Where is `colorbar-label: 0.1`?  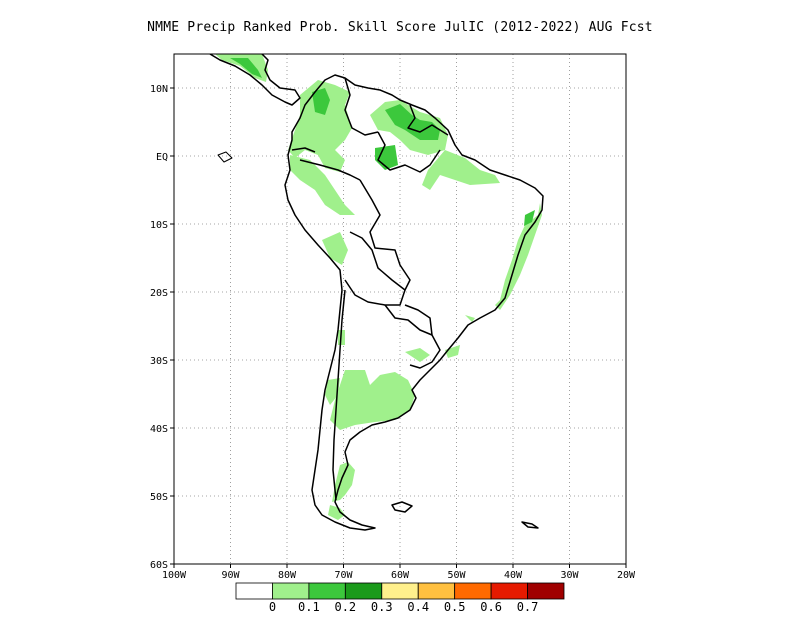 colorbar-label: 0.1 is located at coordinates (309, 607).